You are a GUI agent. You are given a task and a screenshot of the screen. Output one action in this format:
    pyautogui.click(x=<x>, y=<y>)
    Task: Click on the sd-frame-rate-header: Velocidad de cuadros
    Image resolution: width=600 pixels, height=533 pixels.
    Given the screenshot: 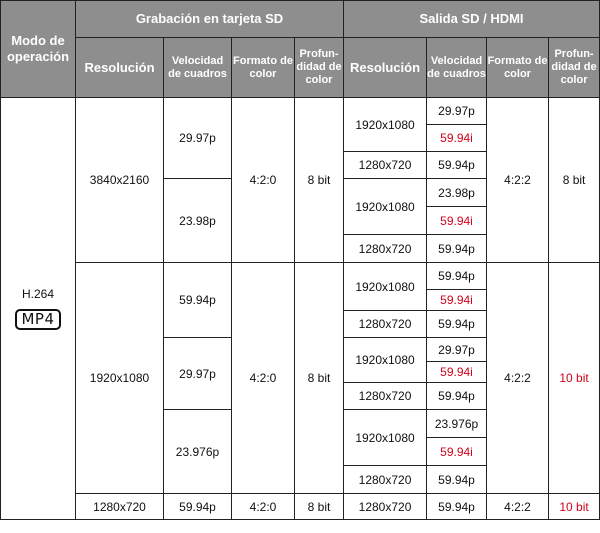 What is the action you would take?
    pyautogui.click(x=197, y=67)
    